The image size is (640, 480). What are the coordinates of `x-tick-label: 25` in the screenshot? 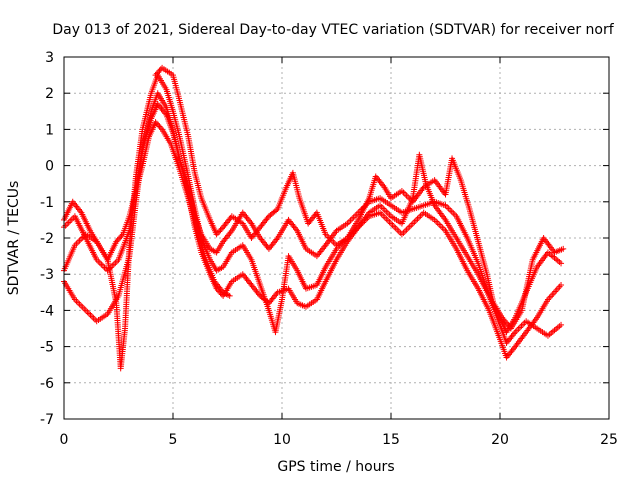 It's located at (609, 440).